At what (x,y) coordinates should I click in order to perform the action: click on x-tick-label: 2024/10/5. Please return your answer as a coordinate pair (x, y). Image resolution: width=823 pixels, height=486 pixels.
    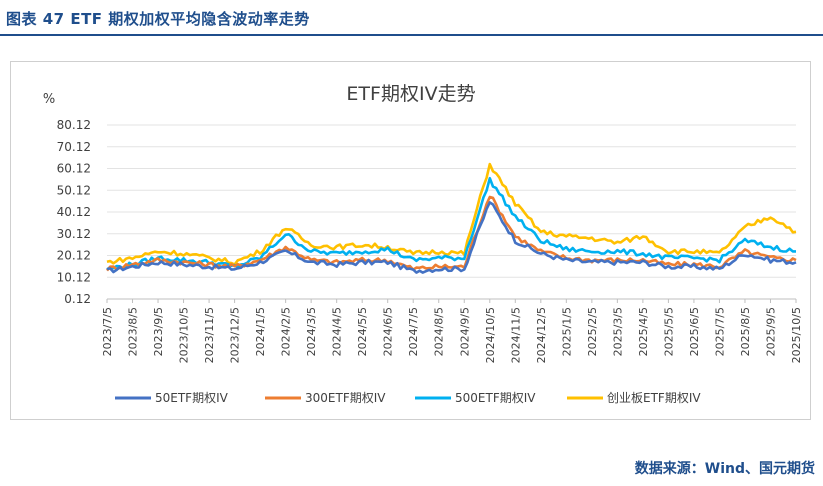
    Looking at the image, I should click on (490, 335).